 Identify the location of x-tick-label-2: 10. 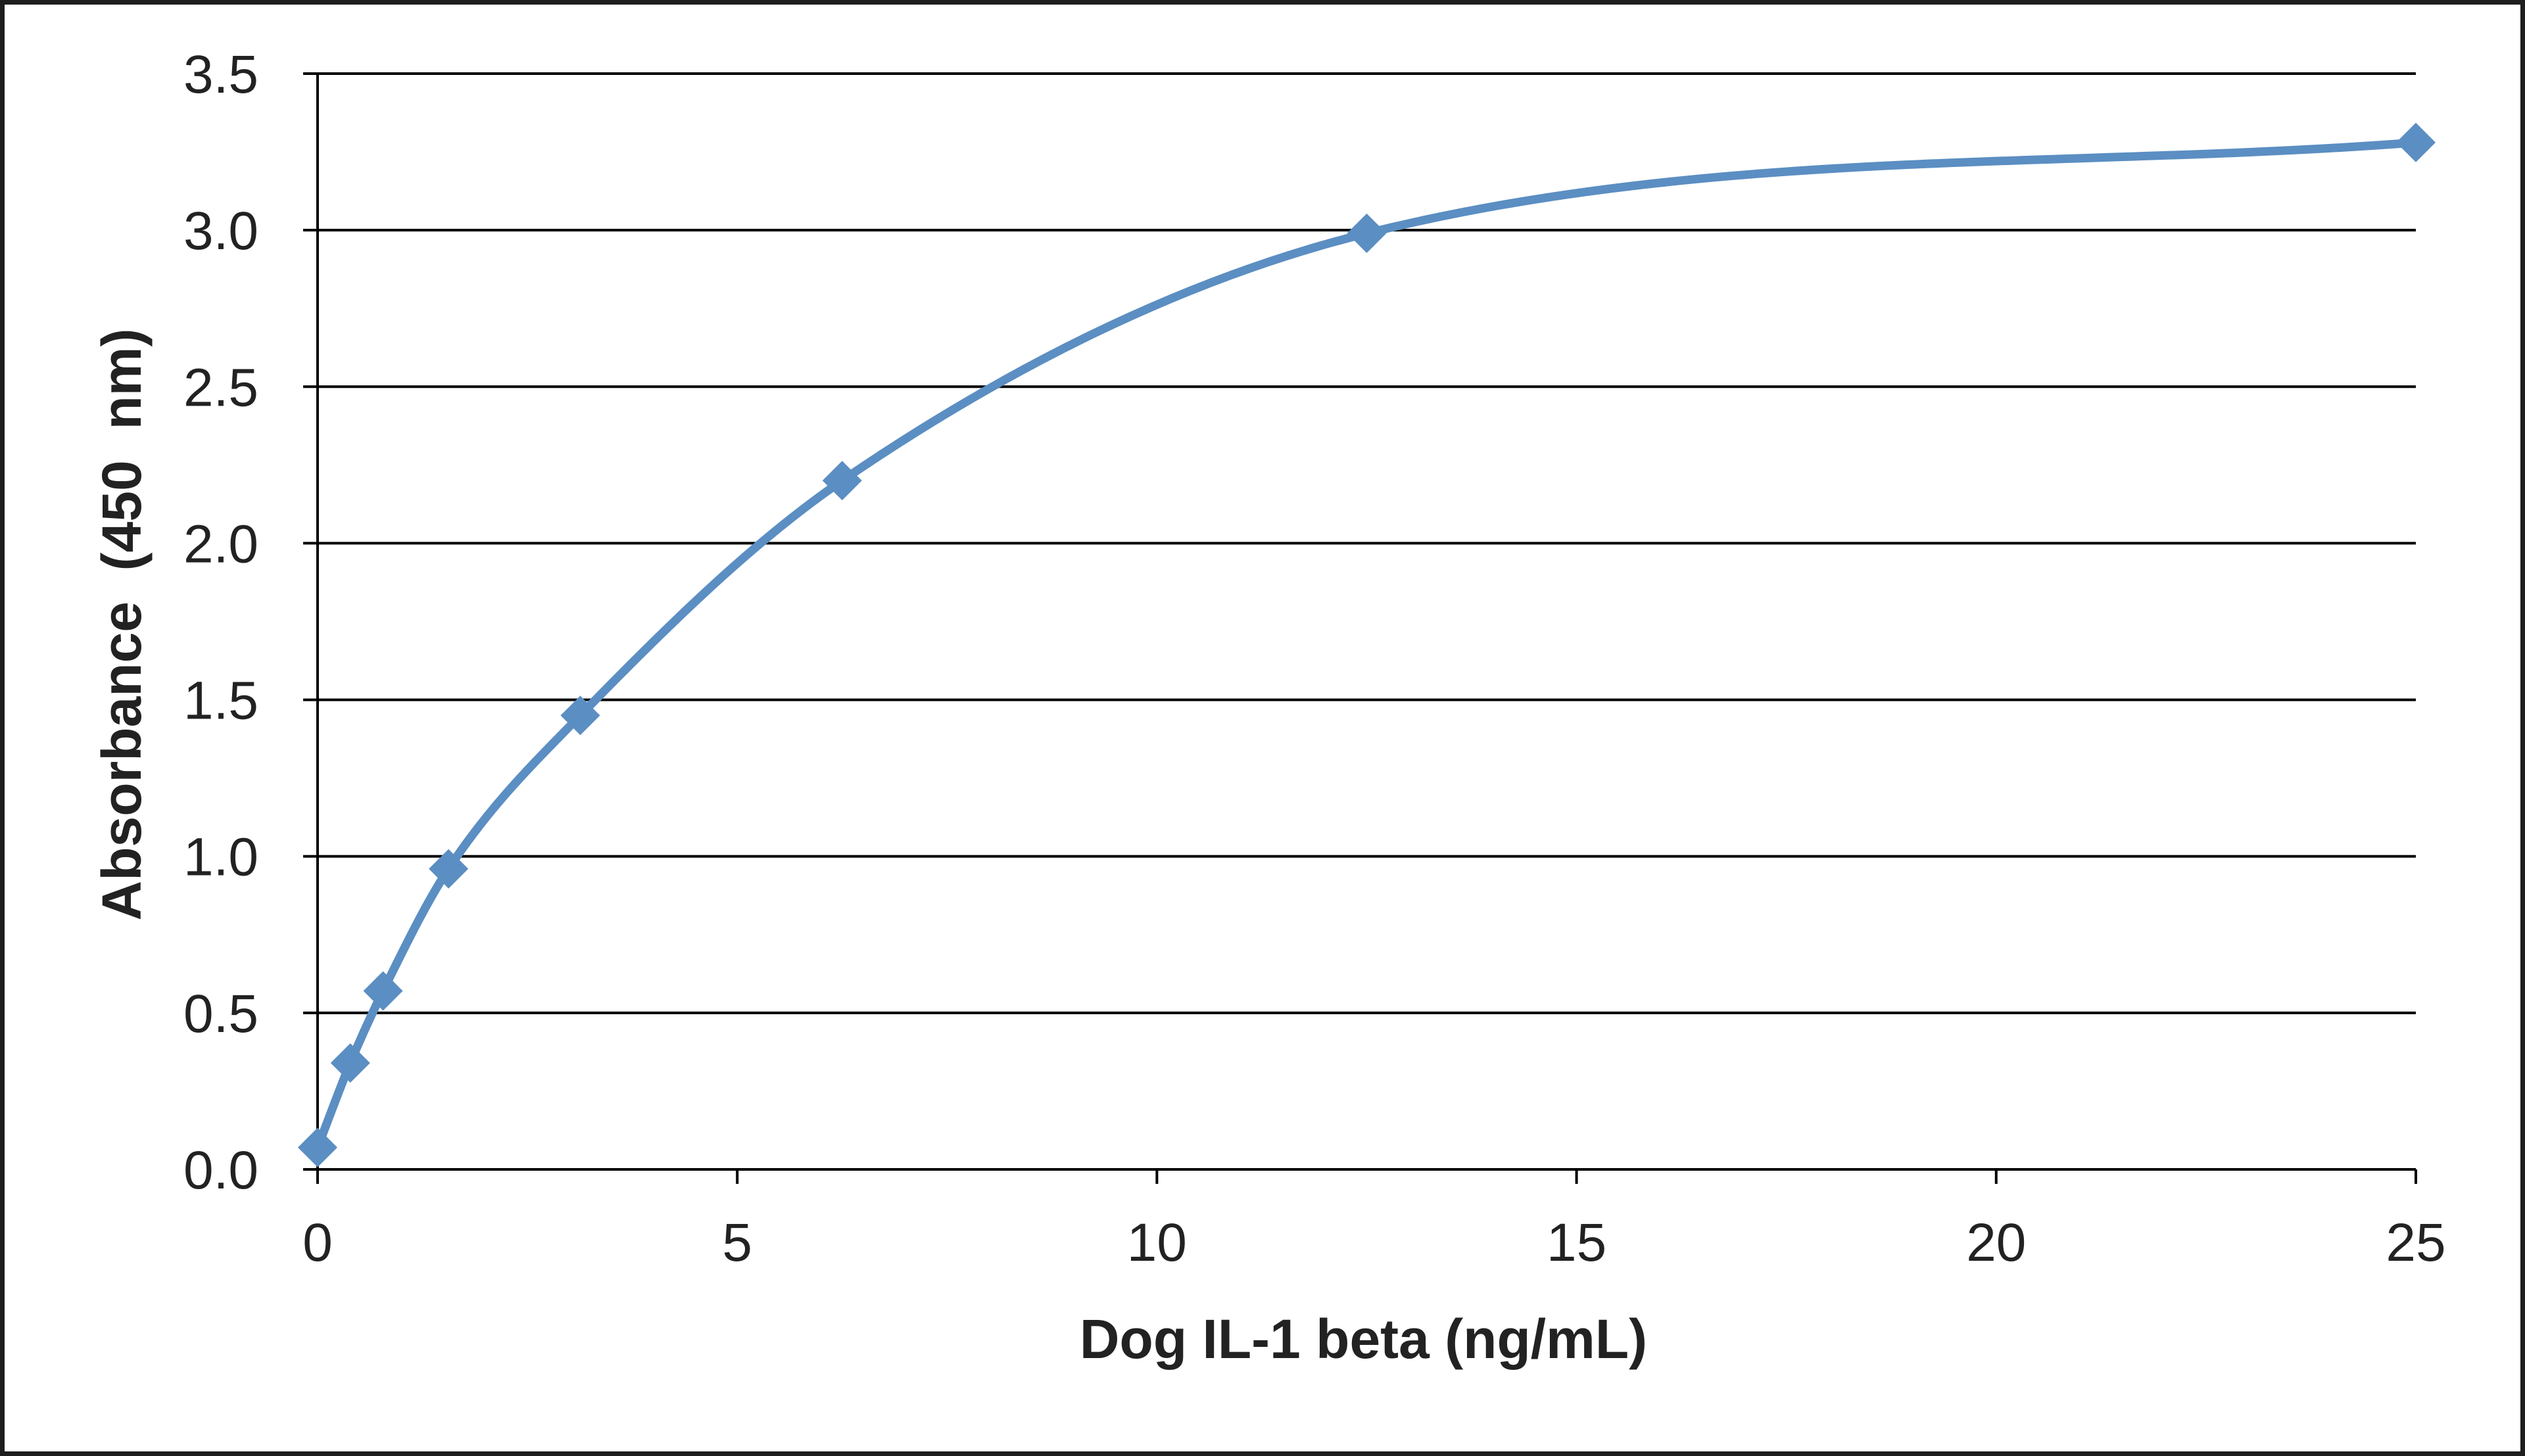
(1157, 1243).